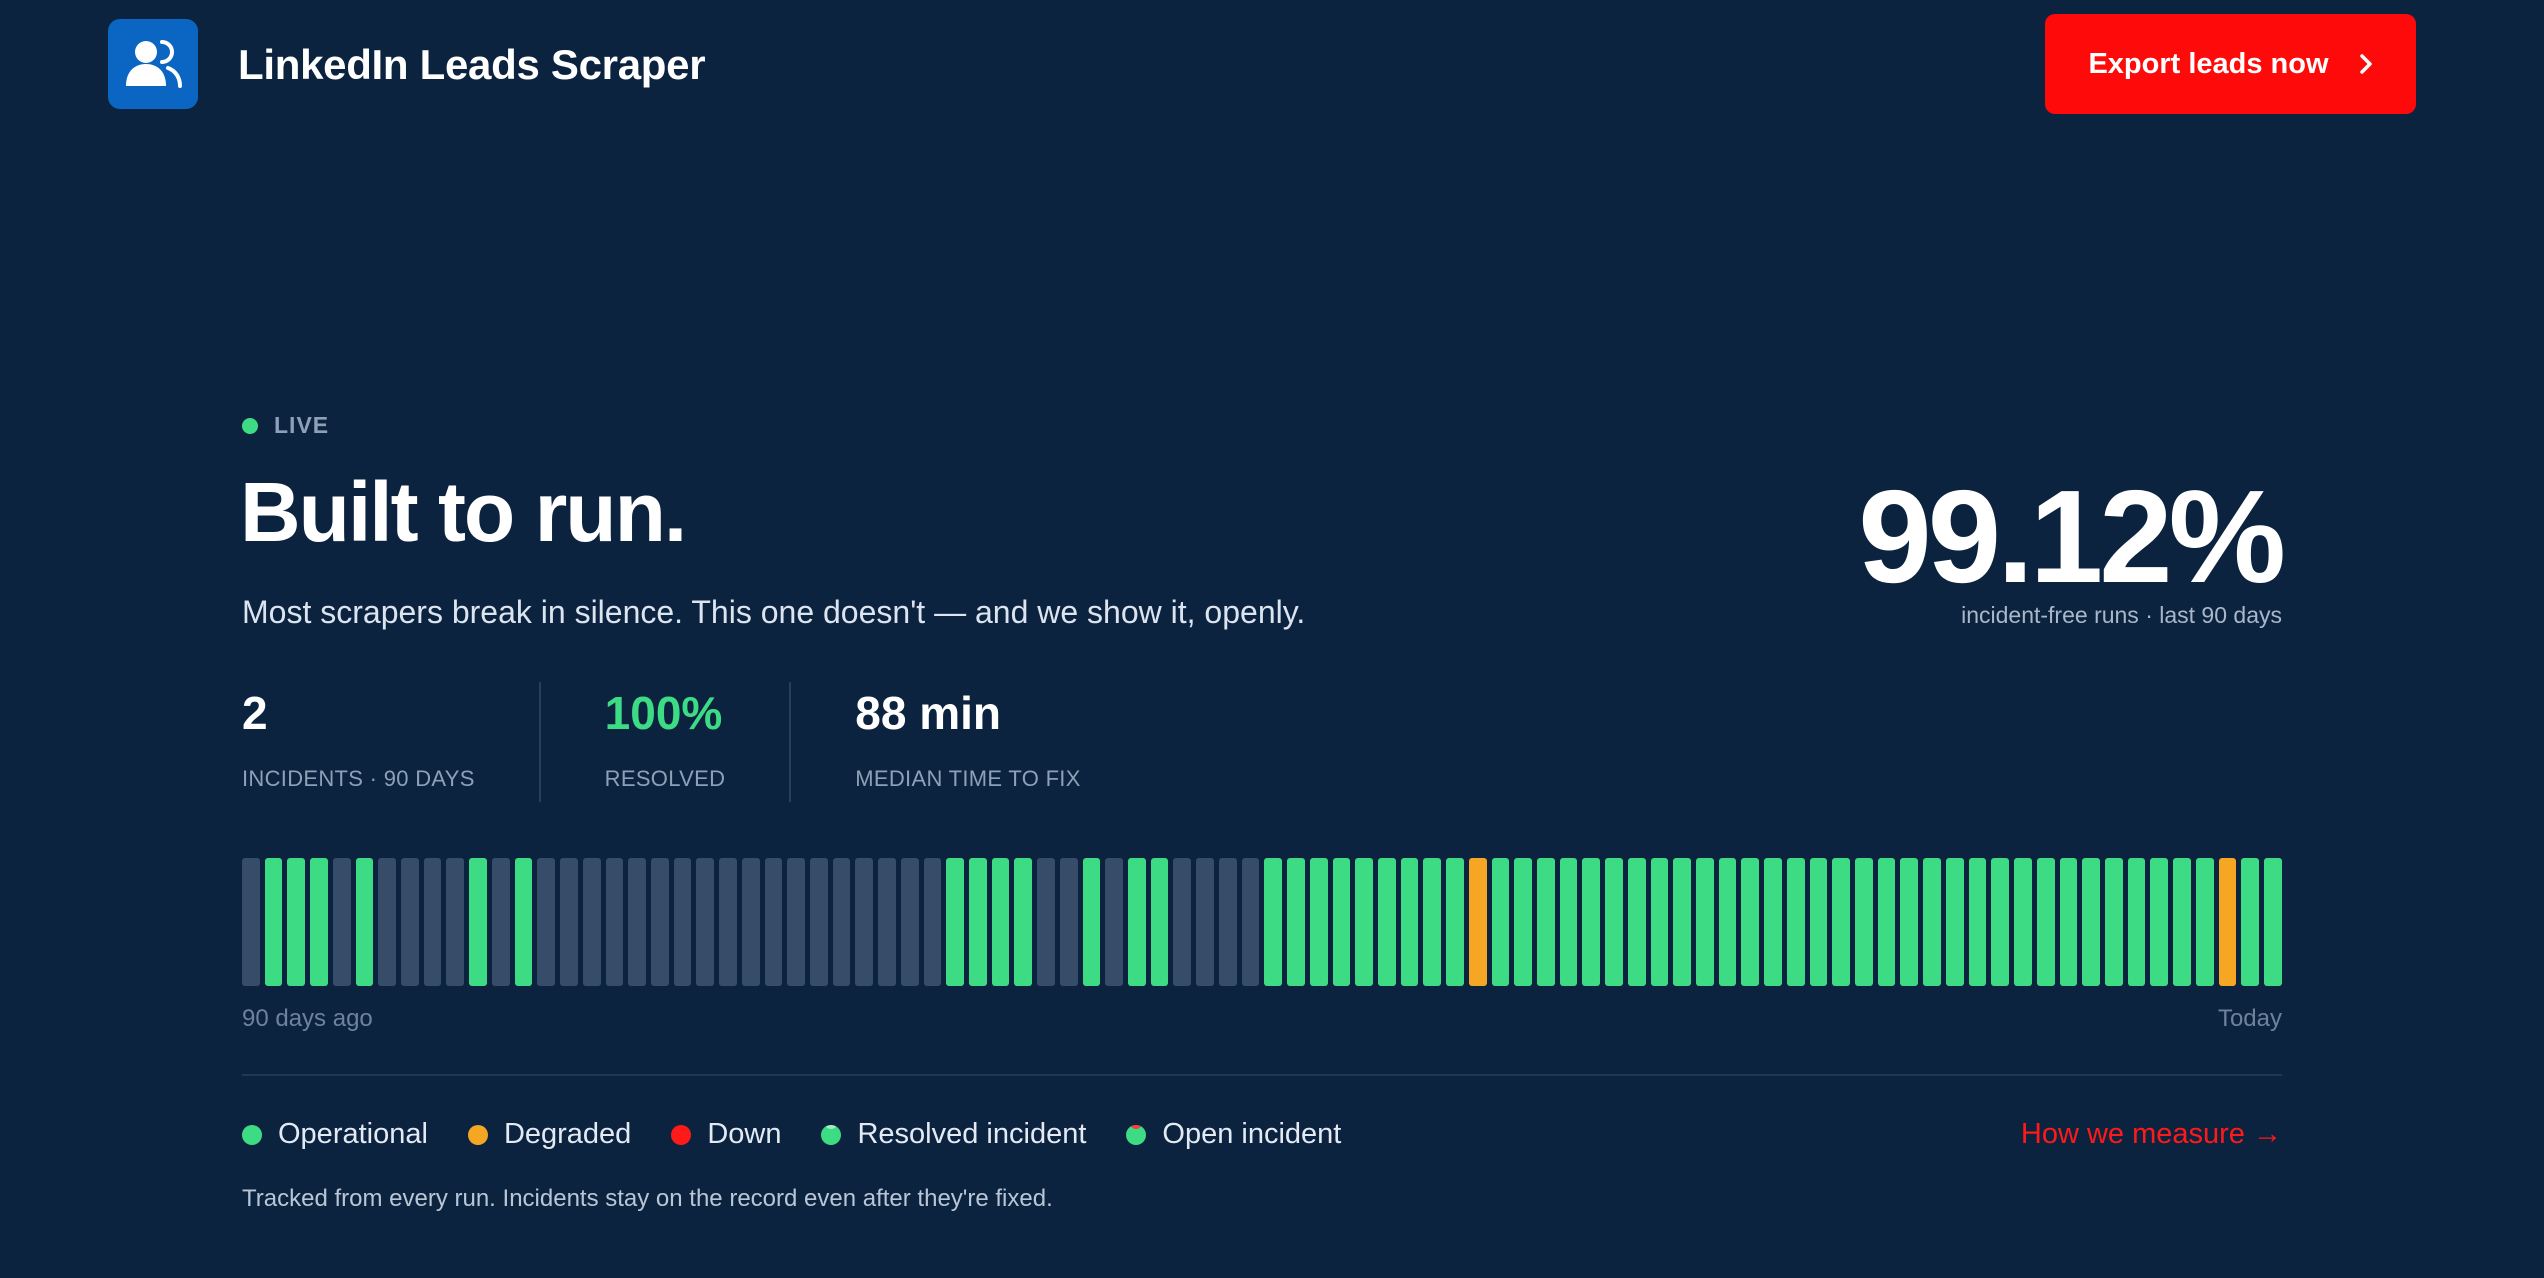 This screenshot has height=1278, width=2544. Describe the element at coordinates (681, 1134) in the screenshot. I see `down-dot-icon` at that location.